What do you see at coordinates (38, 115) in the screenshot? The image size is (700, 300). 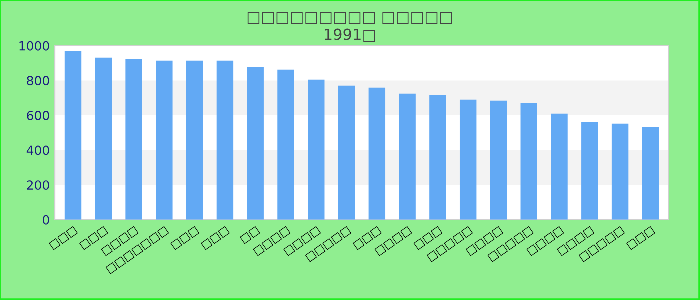 I see `y-tick-label: 600` at bounding box center [38, 115].